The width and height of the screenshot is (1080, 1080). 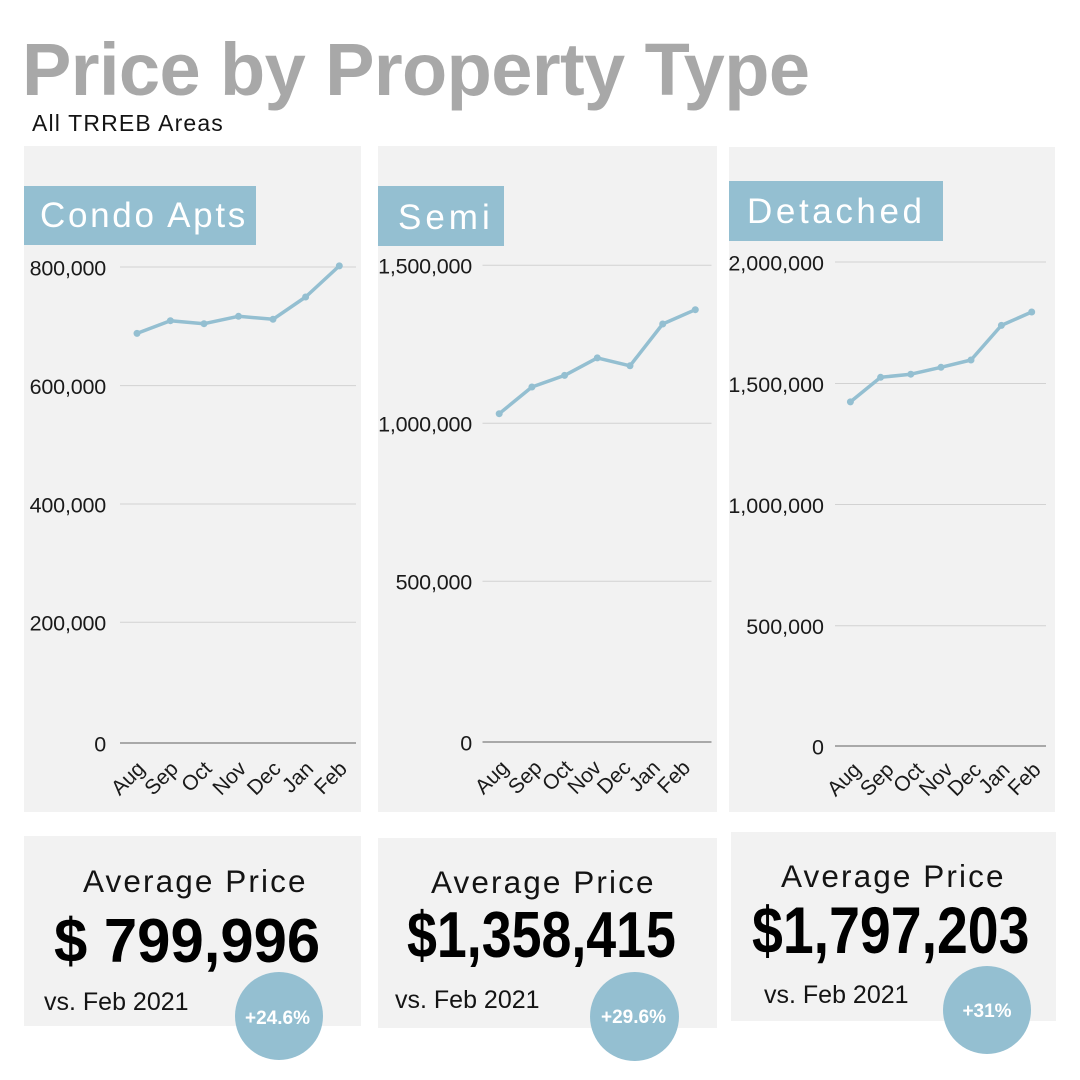 What do you see at coordinates (229, 778) in the screenshot?
I see `svg-text: Nov` at bounding box center [229, 778].